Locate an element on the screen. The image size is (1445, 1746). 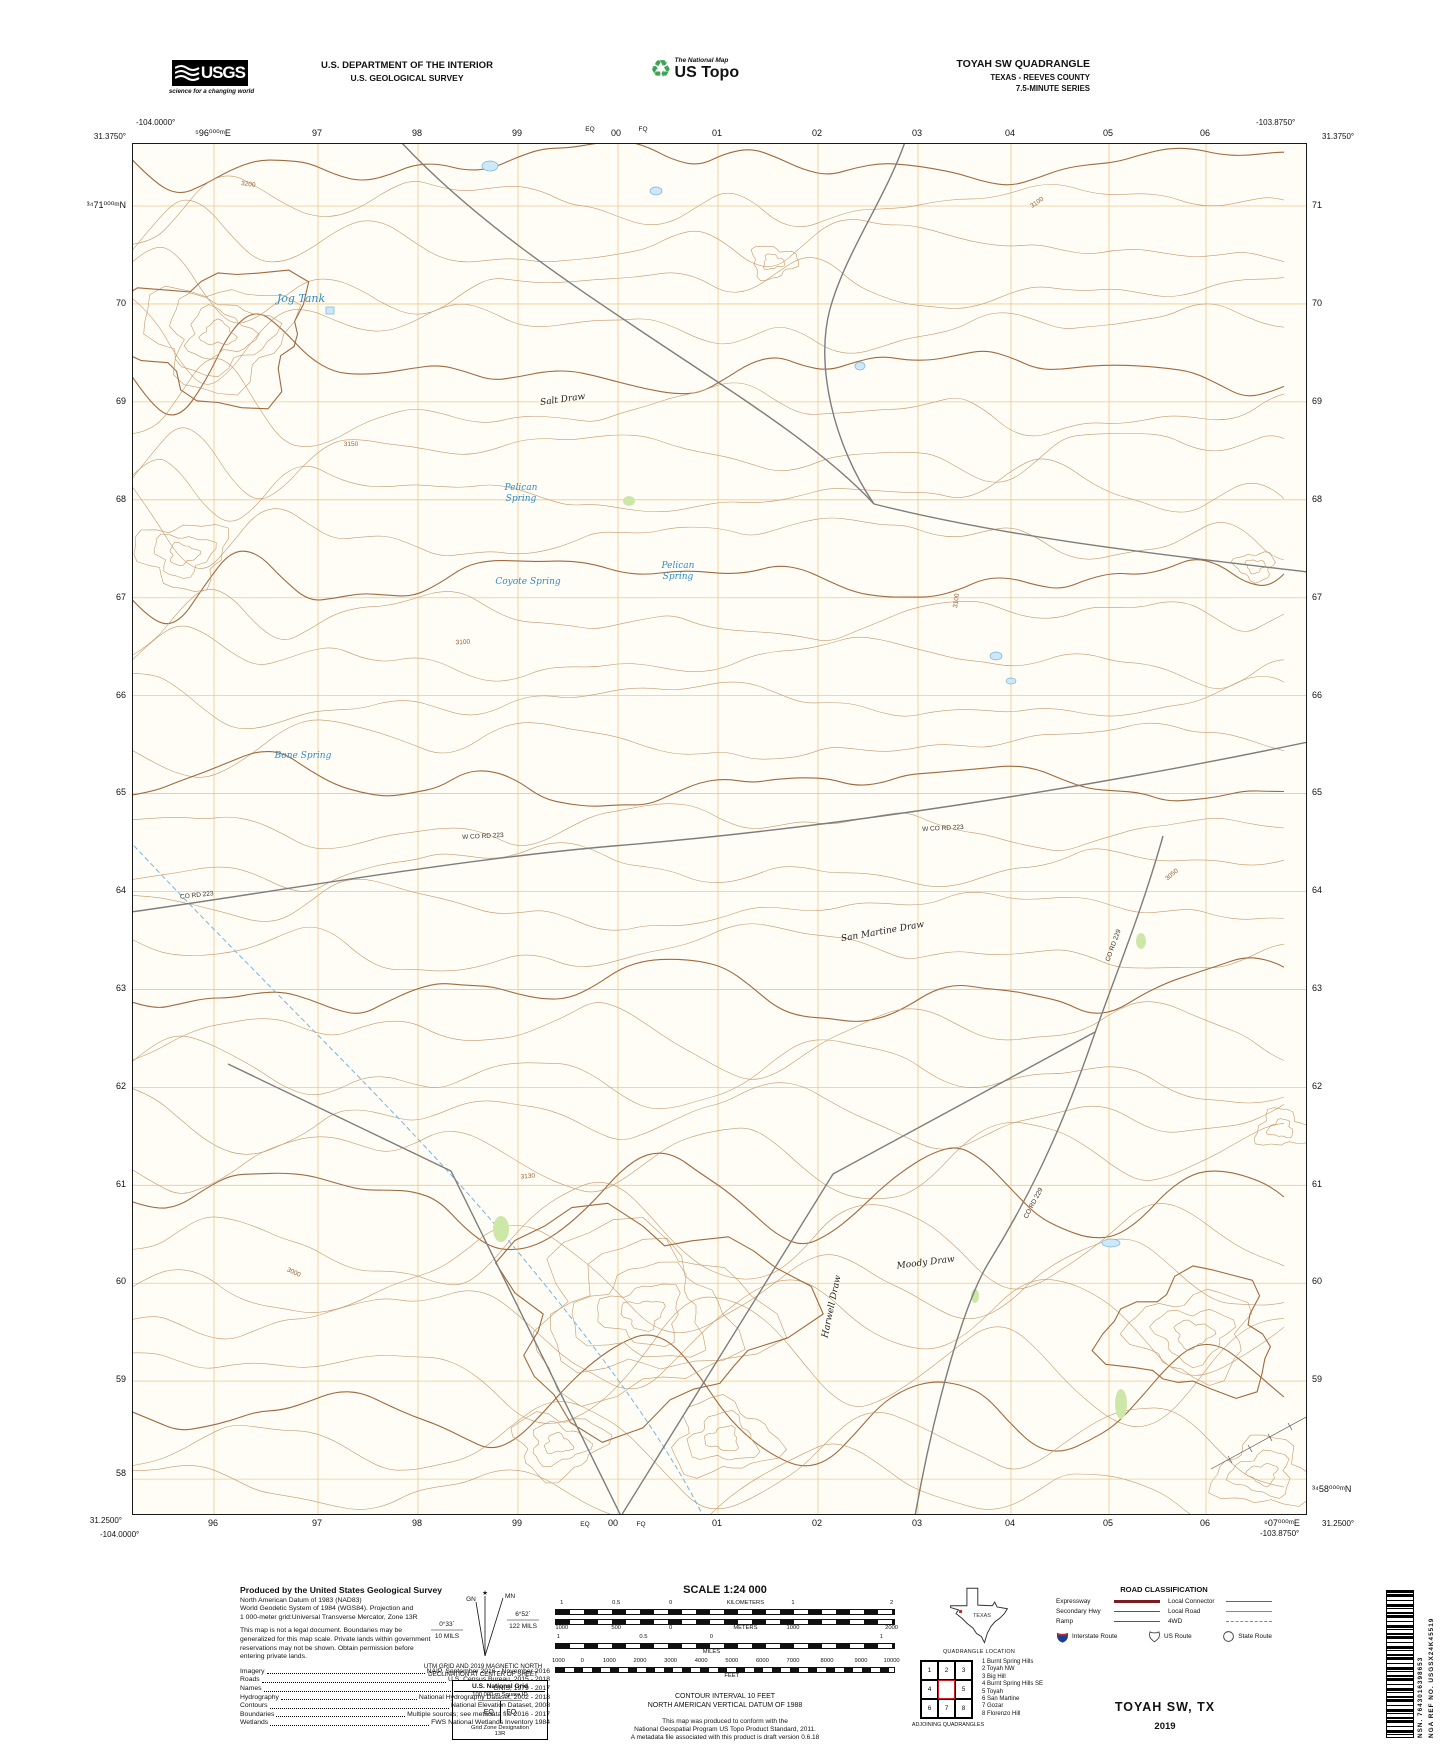
adjoining-name: 4 Burnt Spring Hills SE is located at coordinates (1013, 1684).